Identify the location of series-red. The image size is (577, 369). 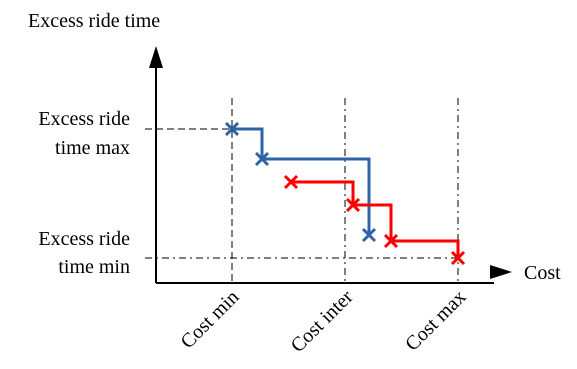
(374, 220).